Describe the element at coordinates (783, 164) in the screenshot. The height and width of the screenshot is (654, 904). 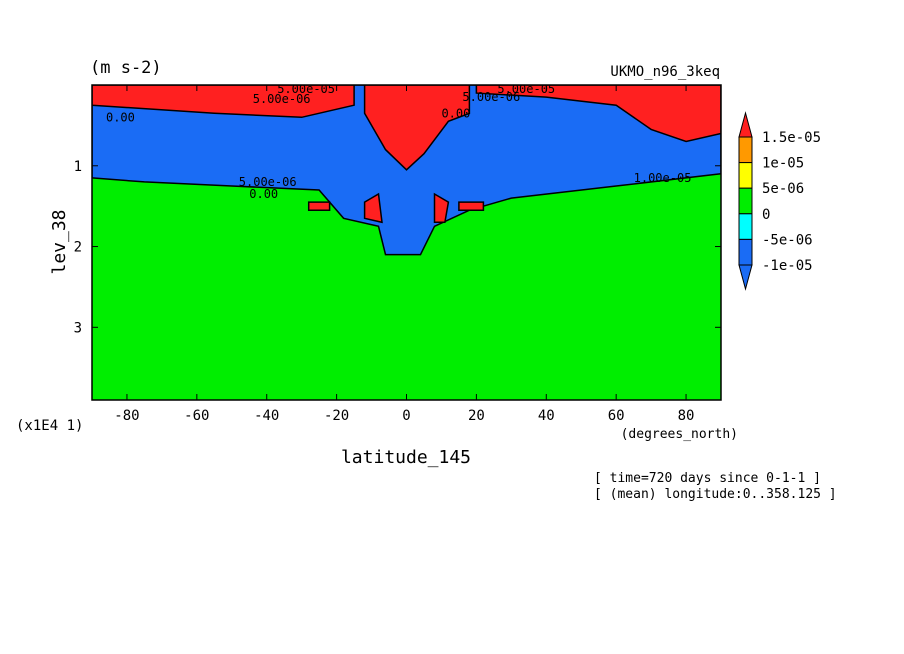
I see `colorbar-label: 1e-05` at that location.